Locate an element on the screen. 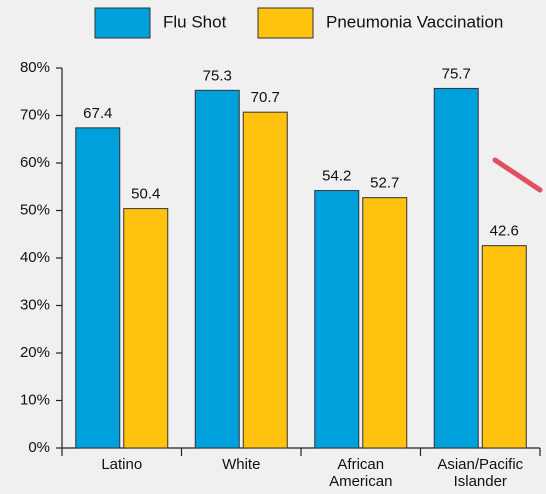 This screenshot has height=494, width=546. y-tick-label: 30% is located at coordinates (35, 304).